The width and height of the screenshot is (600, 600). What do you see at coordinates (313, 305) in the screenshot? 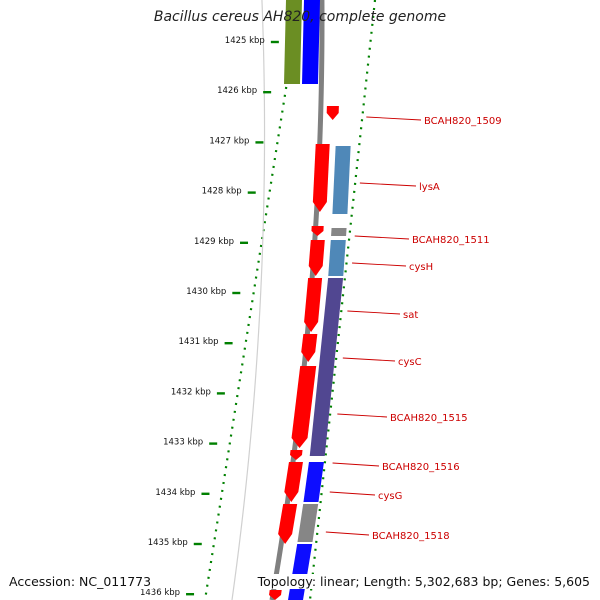
I see `cds-sat` at bounding box center [313, 305].